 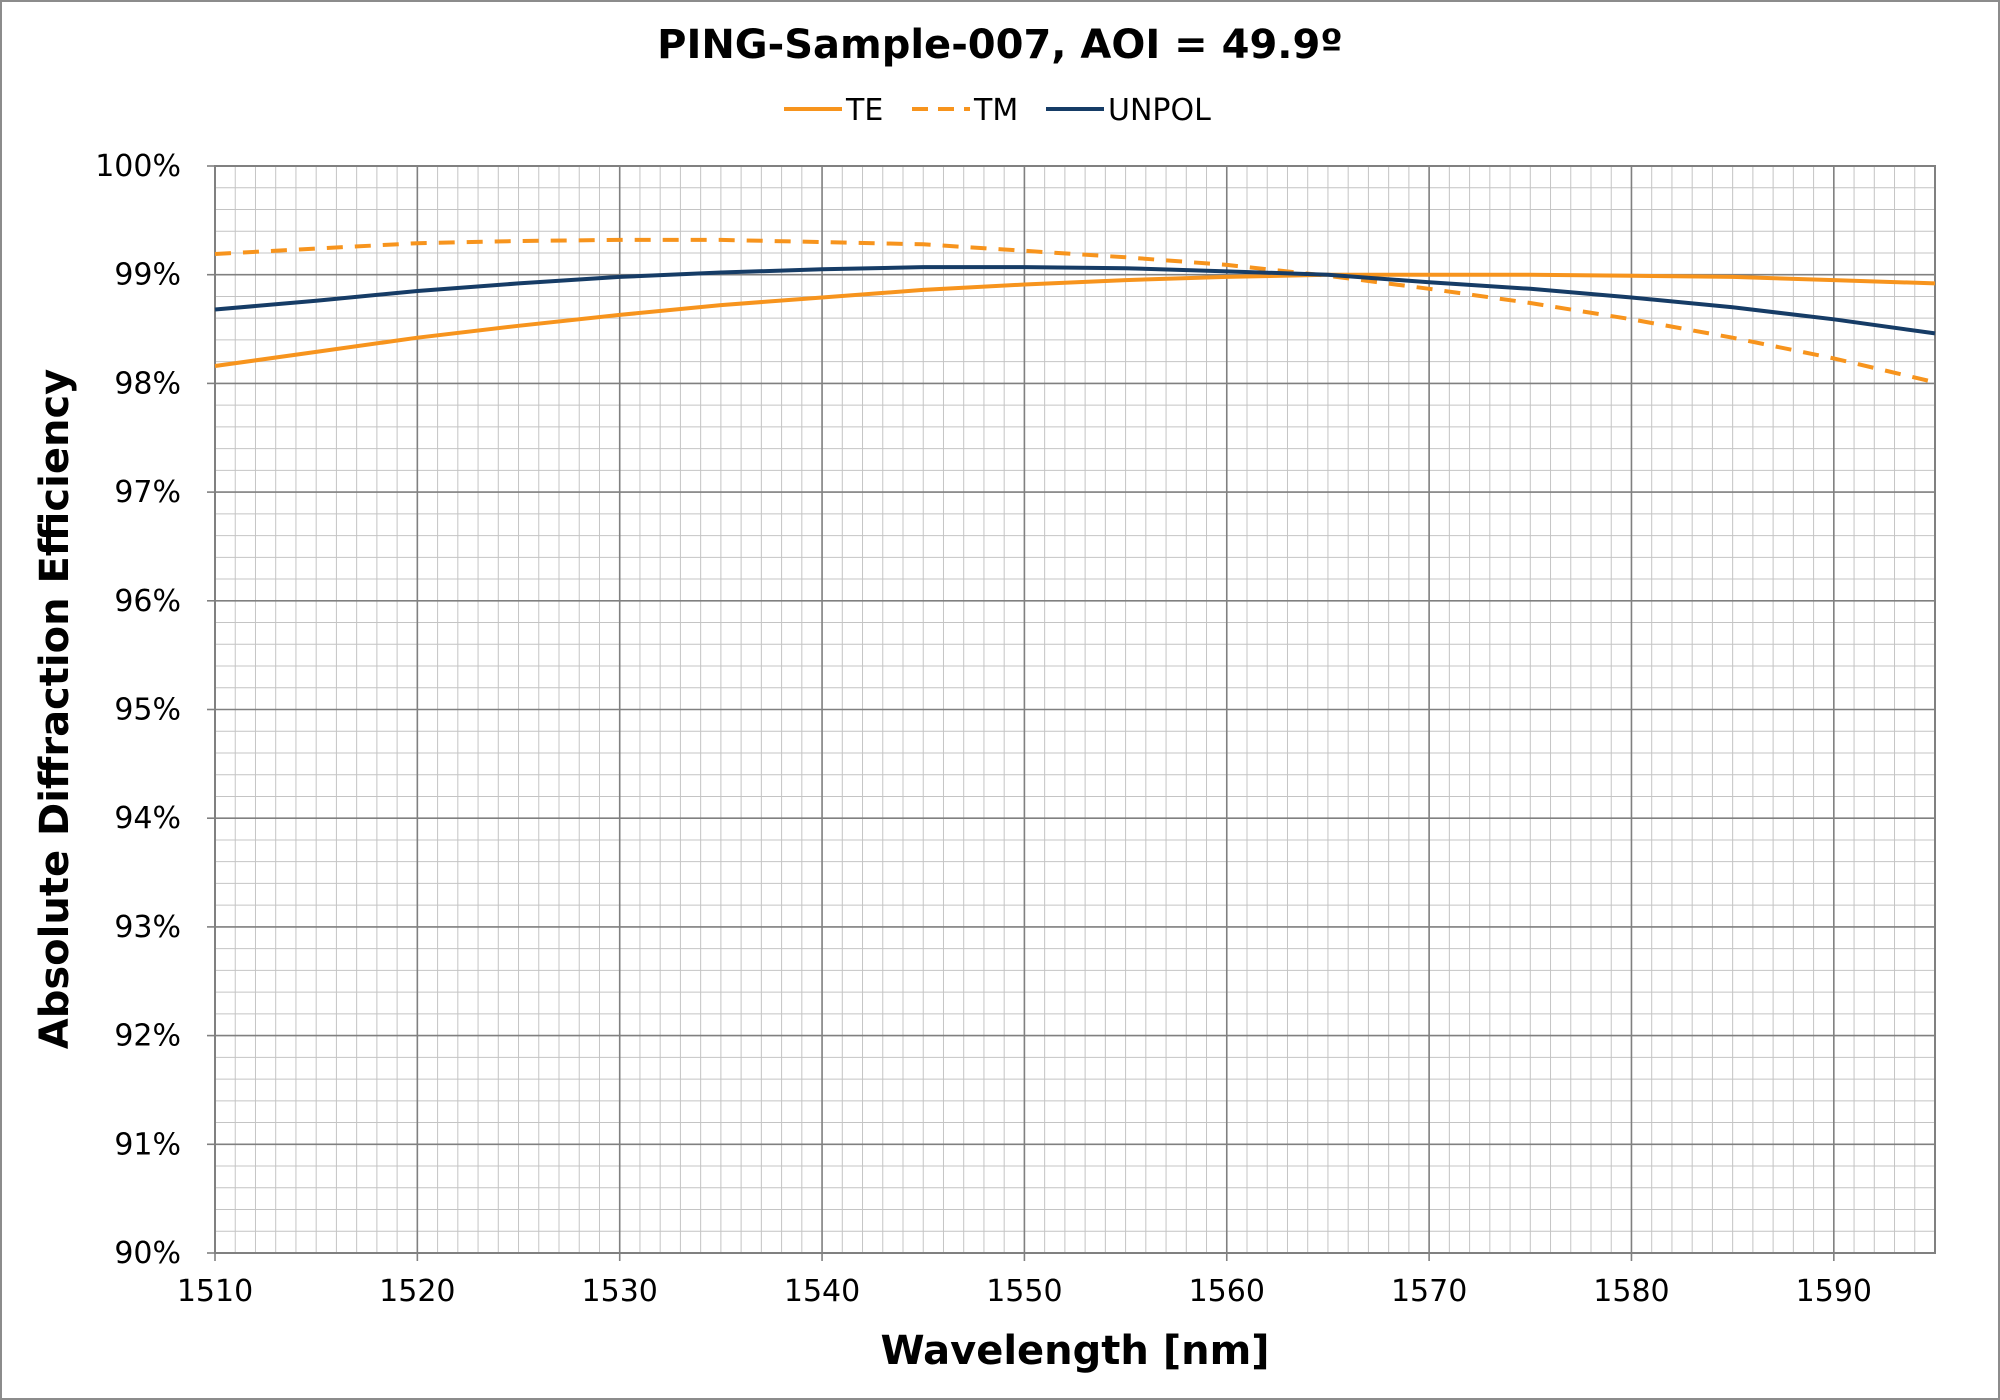 I want to click on series-layer, so click(x=1075, y=311).